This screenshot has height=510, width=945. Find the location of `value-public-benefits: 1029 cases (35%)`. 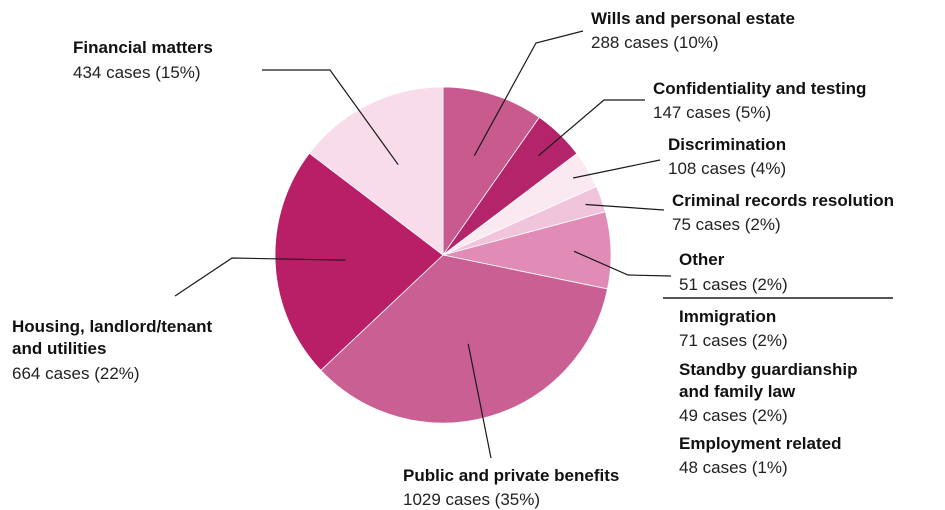

value-public-benefits: 1029 cases (35%) is located at coordinates (471, 499).